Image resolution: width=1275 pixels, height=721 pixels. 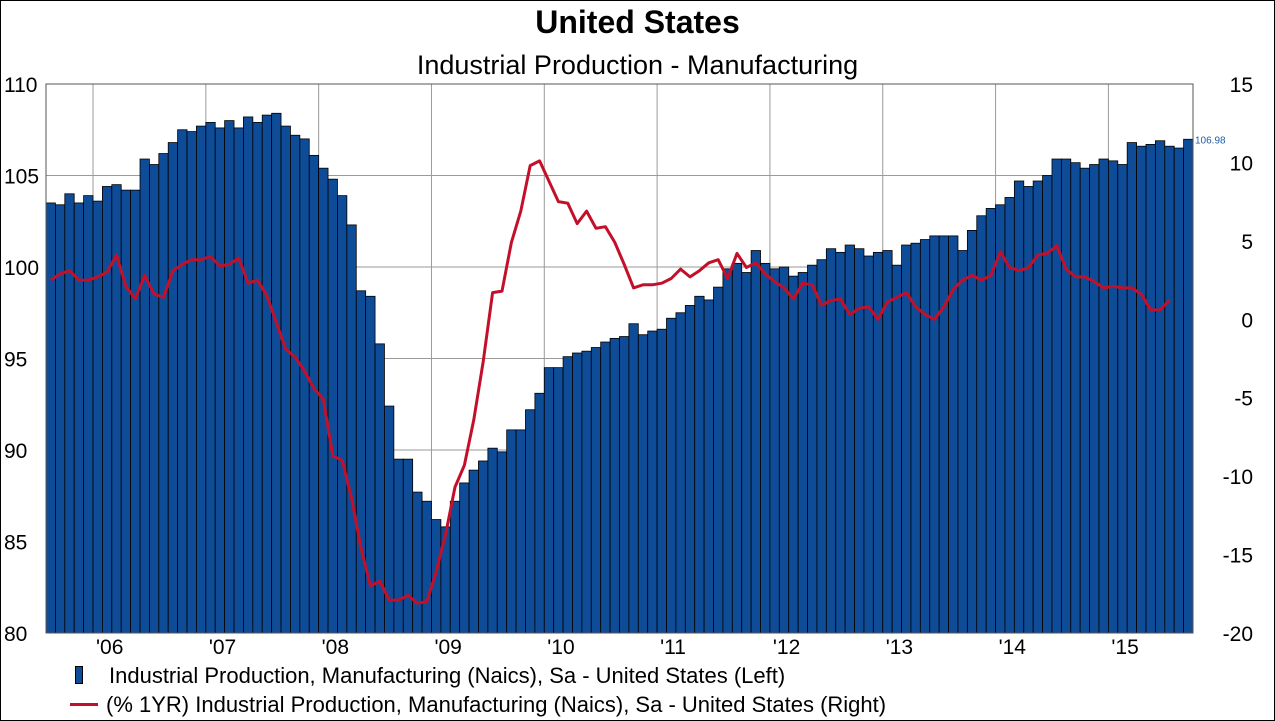 What do you see at coordinates (1210, 140) in the screenshot?
I see `bar-end-label: 106.98` at bounding box center [1210, 140].